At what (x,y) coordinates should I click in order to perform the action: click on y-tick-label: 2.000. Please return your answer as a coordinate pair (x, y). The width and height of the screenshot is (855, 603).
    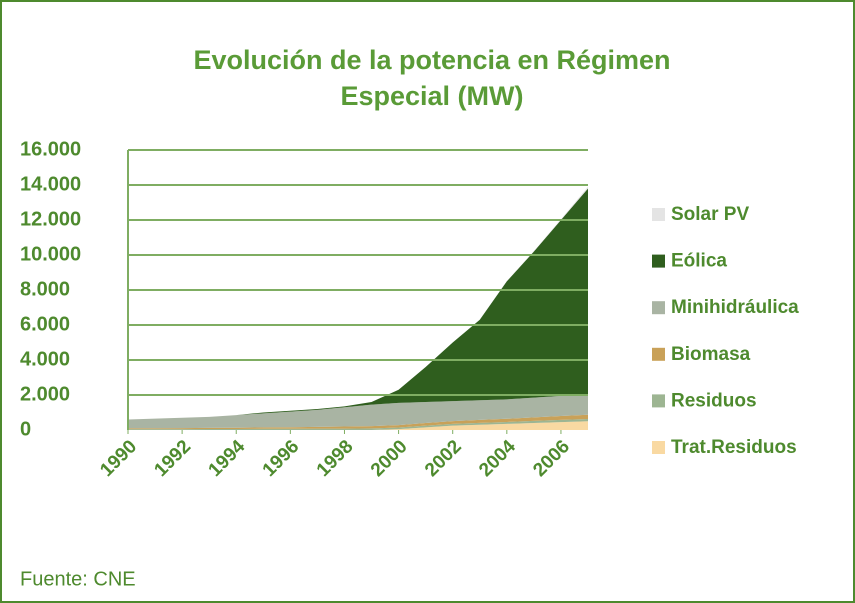
    Looking at the image, I should click on (45, 394).